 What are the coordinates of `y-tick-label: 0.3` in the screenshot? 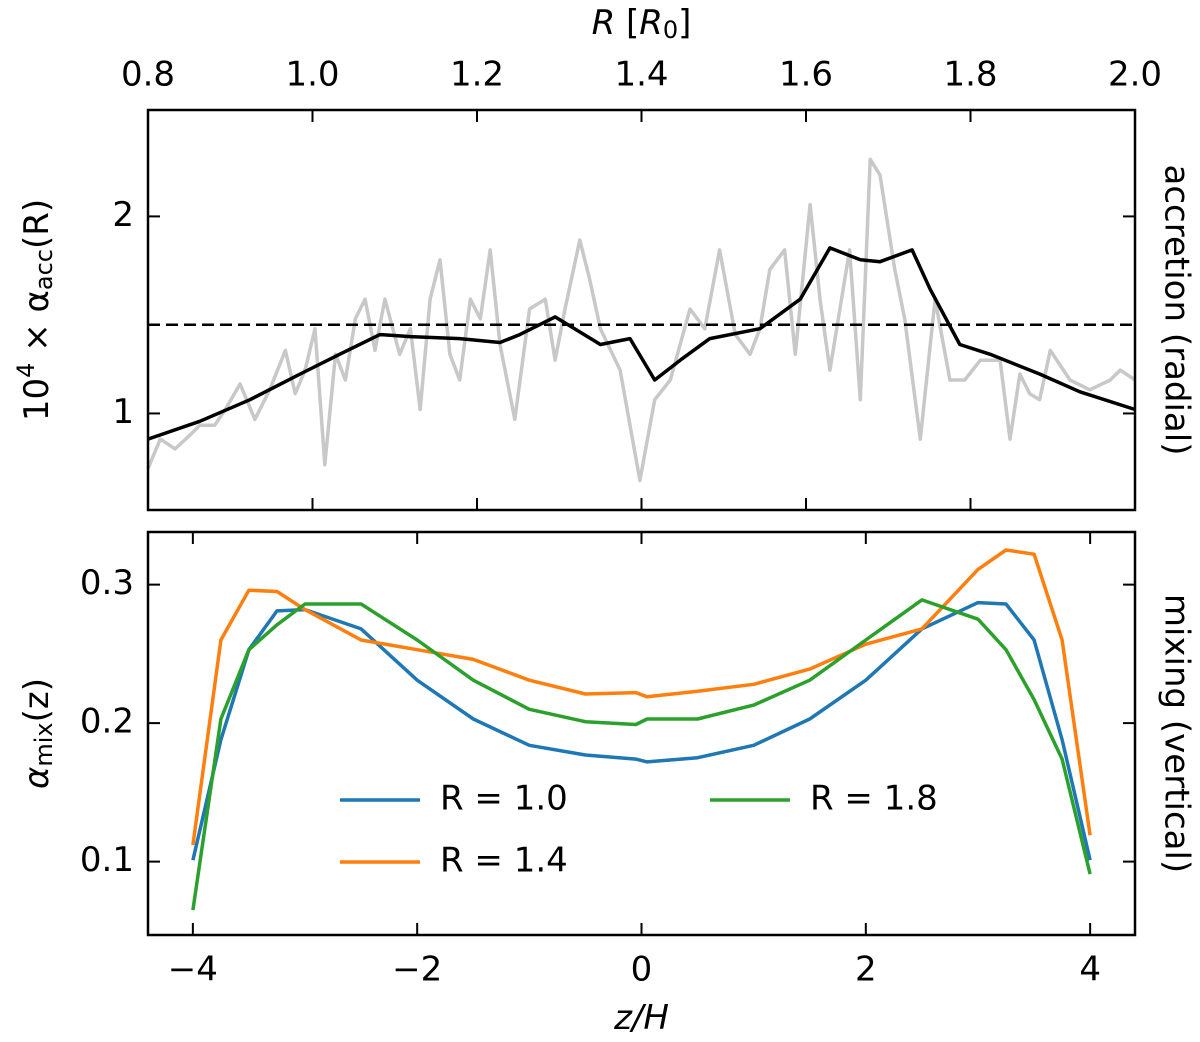 It's located at (107, 583).